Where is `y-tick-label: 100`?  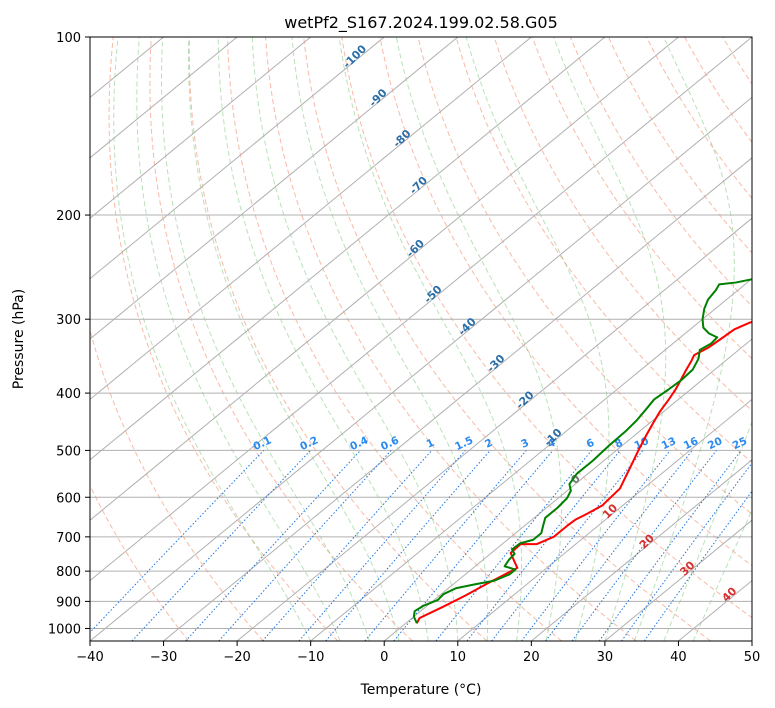 y-tick-label: 100 is located at coordinates (68, 38).